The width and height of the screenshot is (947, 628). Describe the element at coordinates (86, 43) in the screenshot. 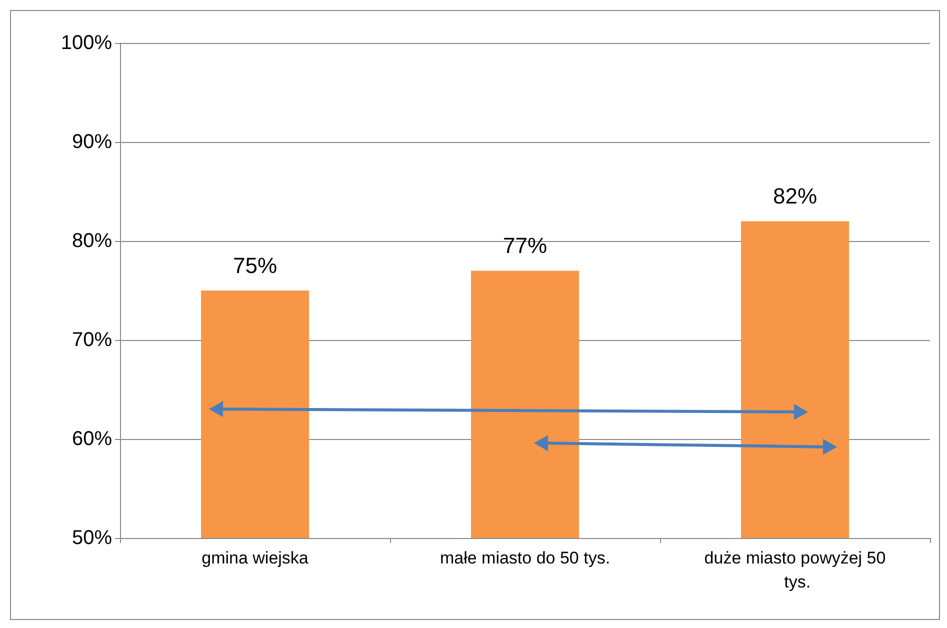

I see `y-tick-label: 100%` at that location.